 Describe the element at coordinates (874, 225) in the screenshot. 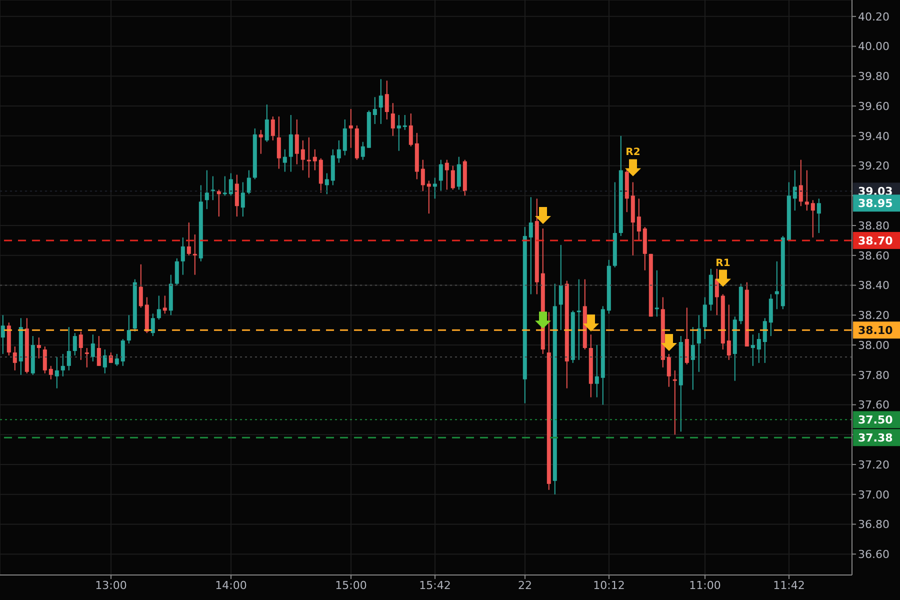

I see `y-tick-label: 38.80` at that location.